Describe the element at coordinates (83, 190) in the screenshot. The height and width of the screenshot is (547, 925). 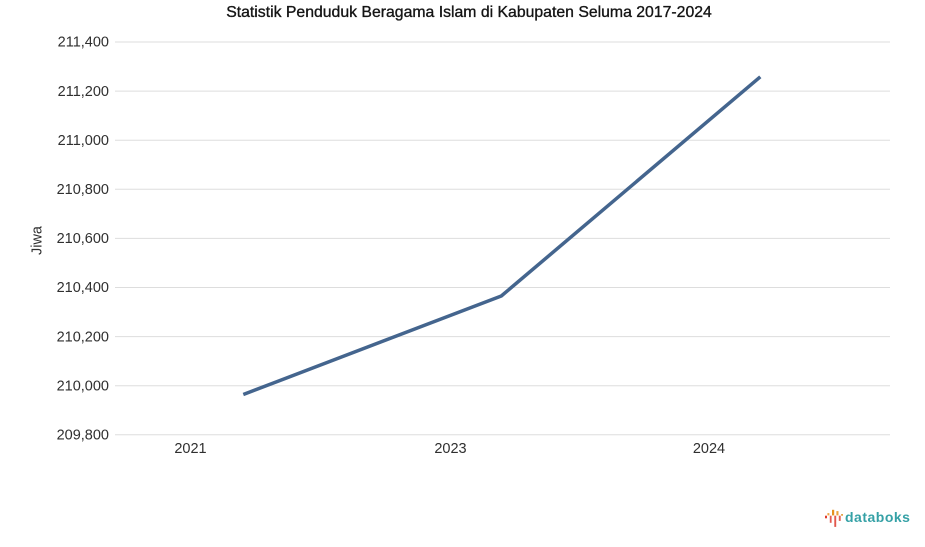
I see `svg-text: 210,800` at that location.